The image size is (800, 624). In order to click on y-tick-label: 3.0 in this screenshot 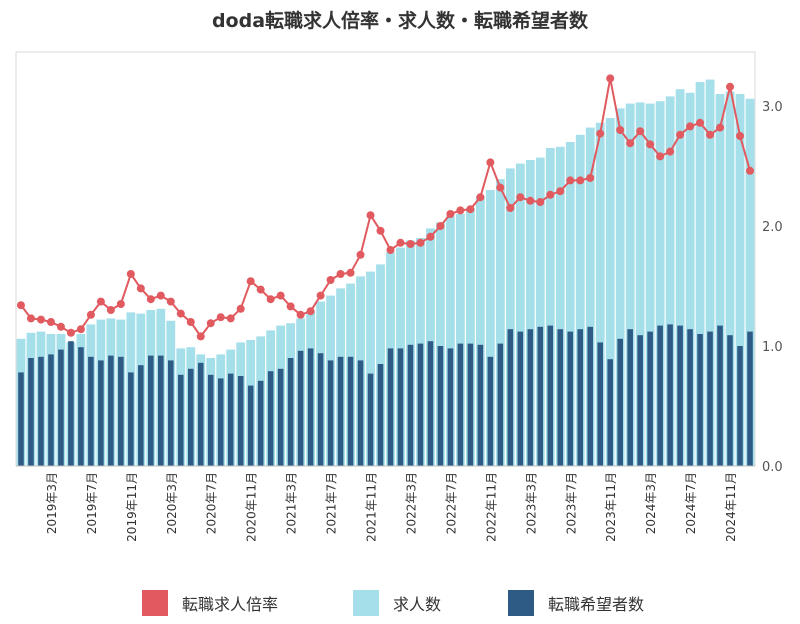, I will do `click(772, 107)`.